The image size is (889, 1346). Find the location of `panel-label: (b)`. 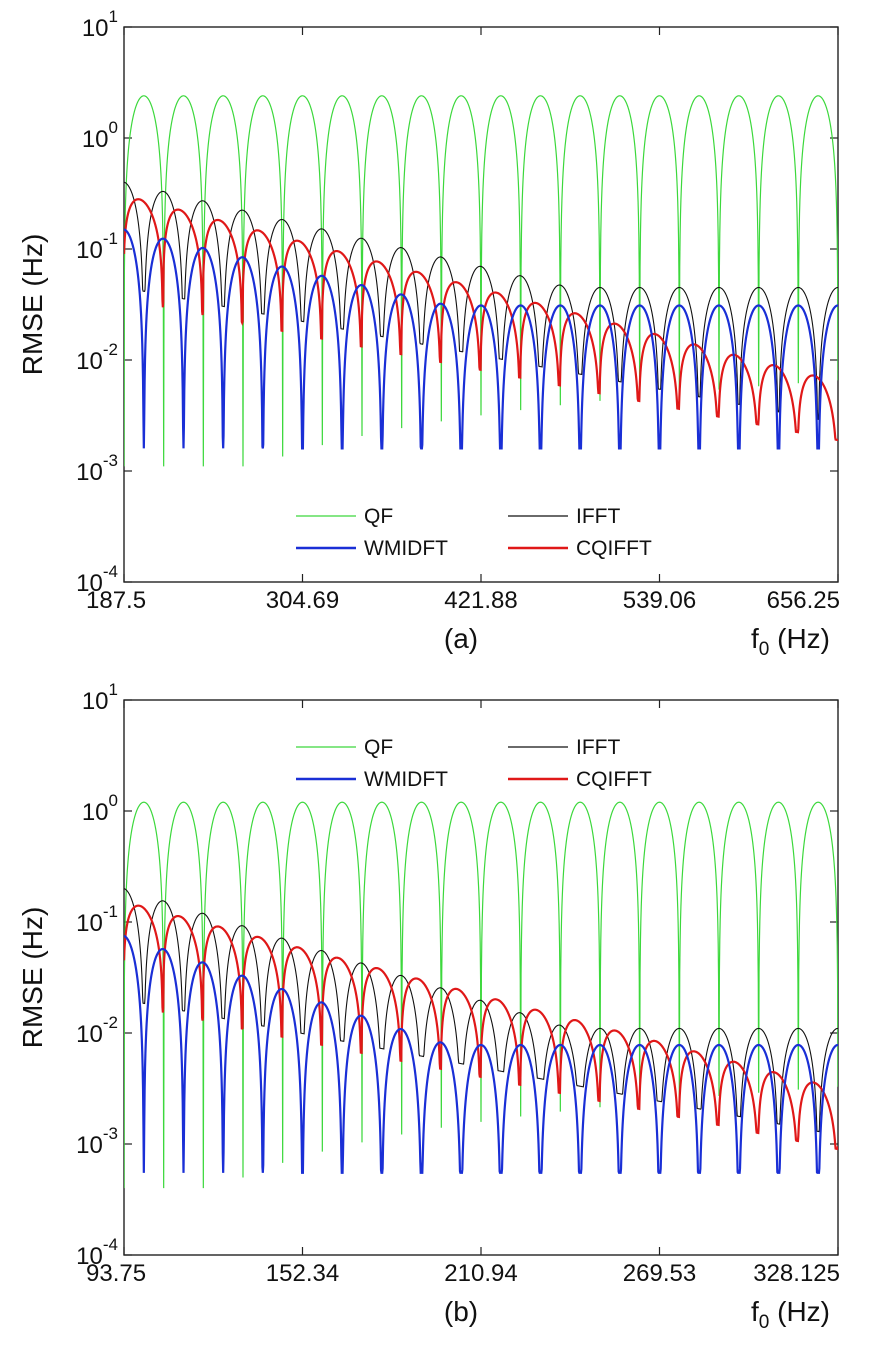

panel-label: (b) is located at coordinates (461, 1311).